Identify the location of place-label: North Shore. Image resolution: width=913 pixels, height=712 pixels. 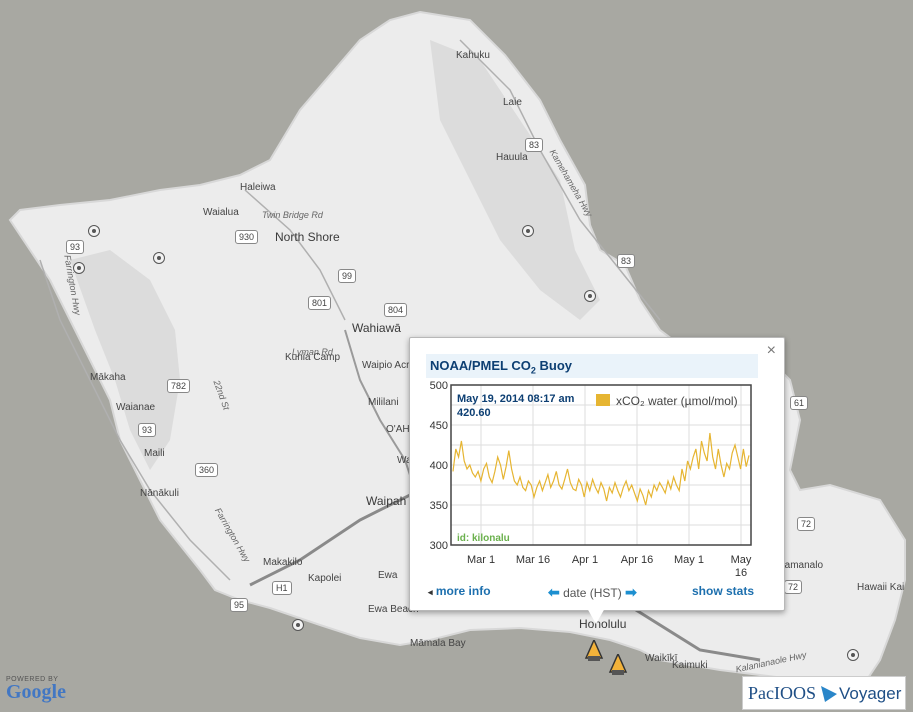
(307, 237).